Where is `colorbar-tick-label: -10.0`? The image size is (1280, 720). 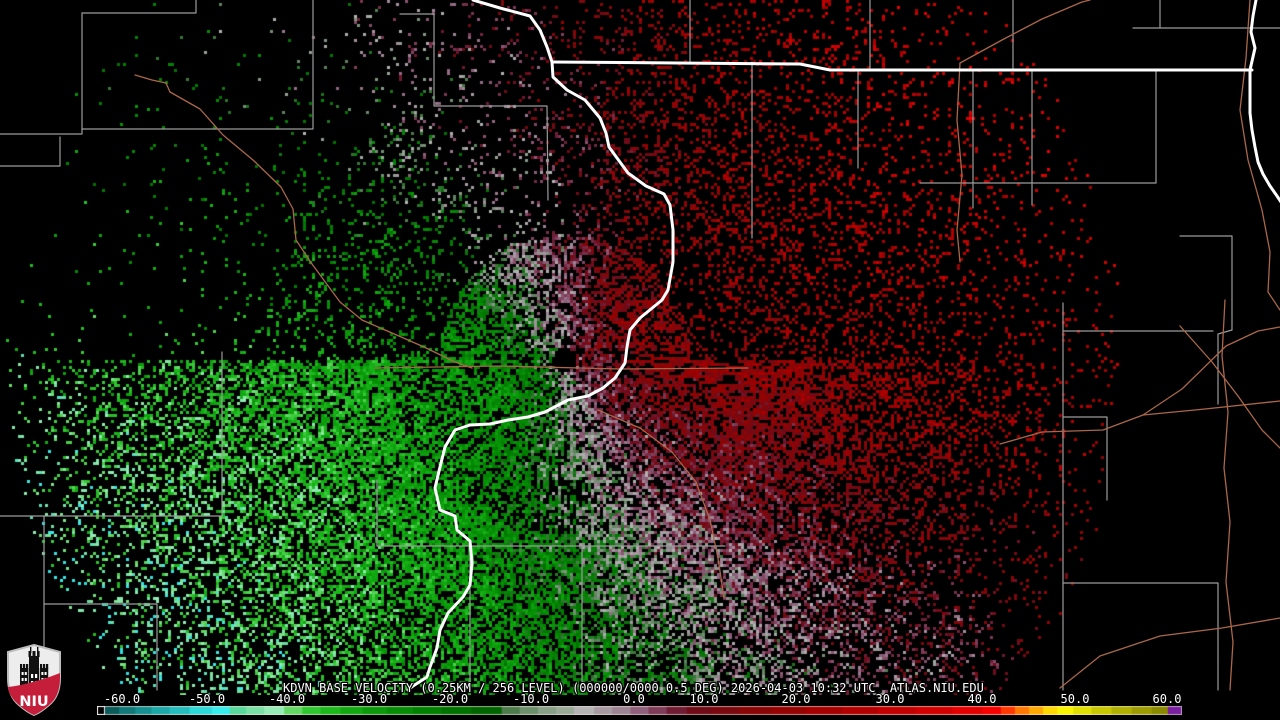 colorbar-tick-label: -10.0 is located at coordinates (531, 699).